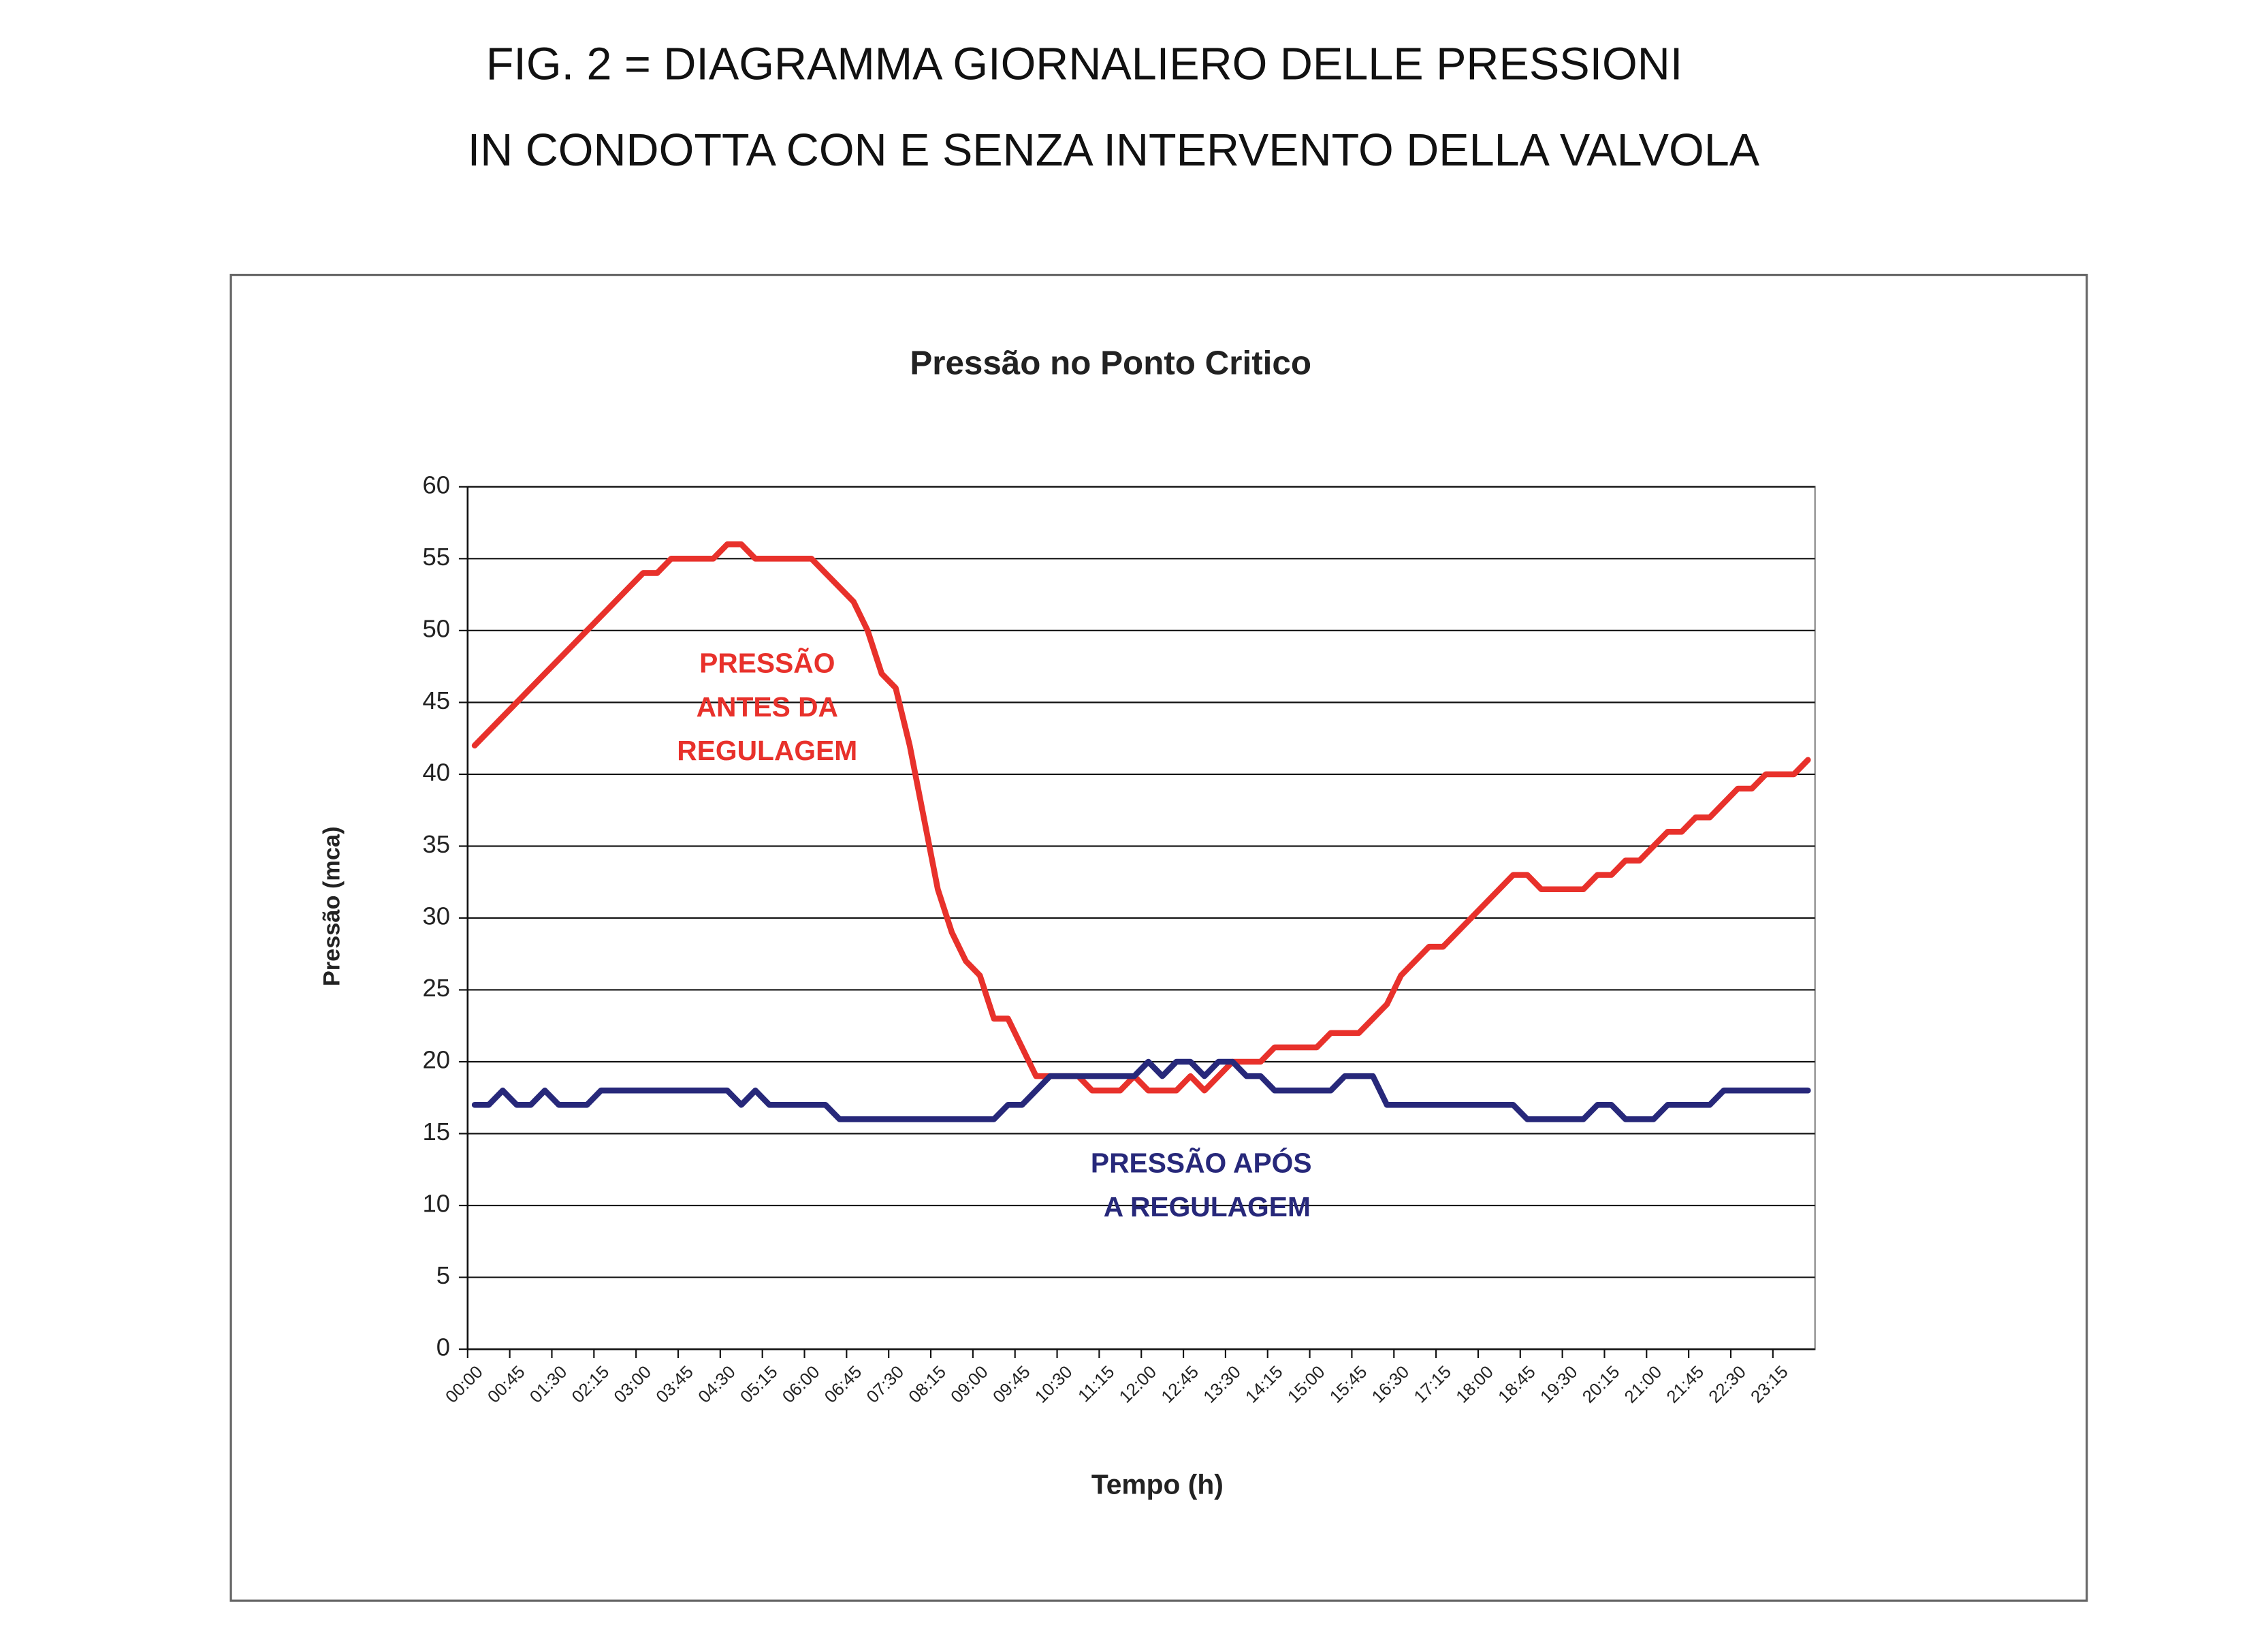  What do you see at coordinates (436, 700) in the screenshot?
I see `y-tick-label: 45` at bounding box center [436, 700].